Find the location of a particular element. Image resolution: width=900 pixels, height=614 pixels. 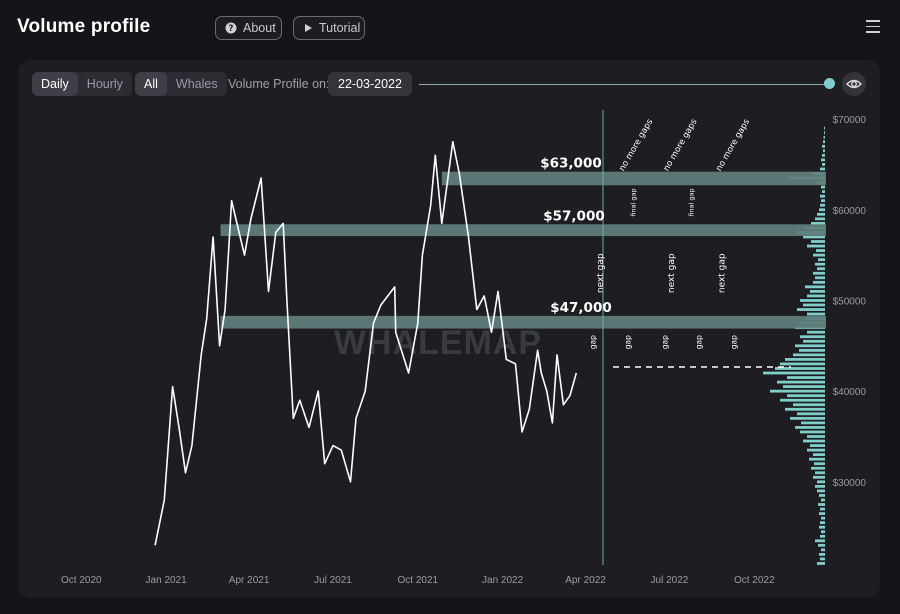

tutorial-button: Tutorial is located at coordinates (329, 28).